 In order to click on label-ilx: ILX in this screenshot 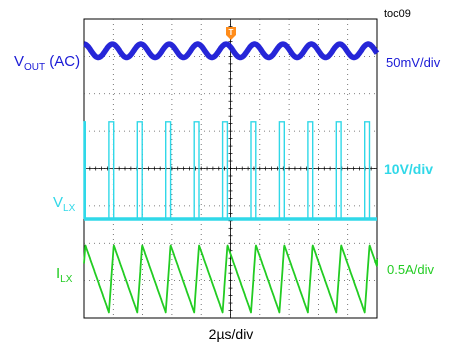, I will do `click(64, 275)`.